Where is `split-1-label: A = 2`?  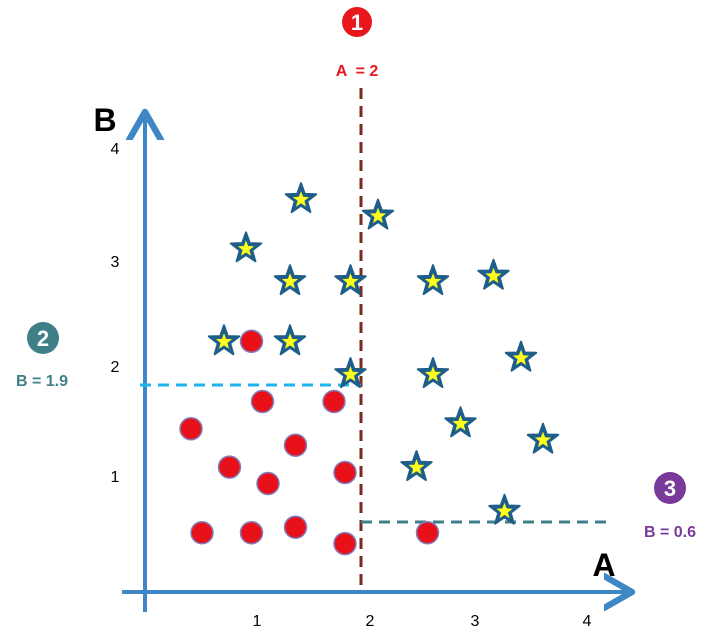 split-1-label: A = 2 is located at coordinates (357, 71).